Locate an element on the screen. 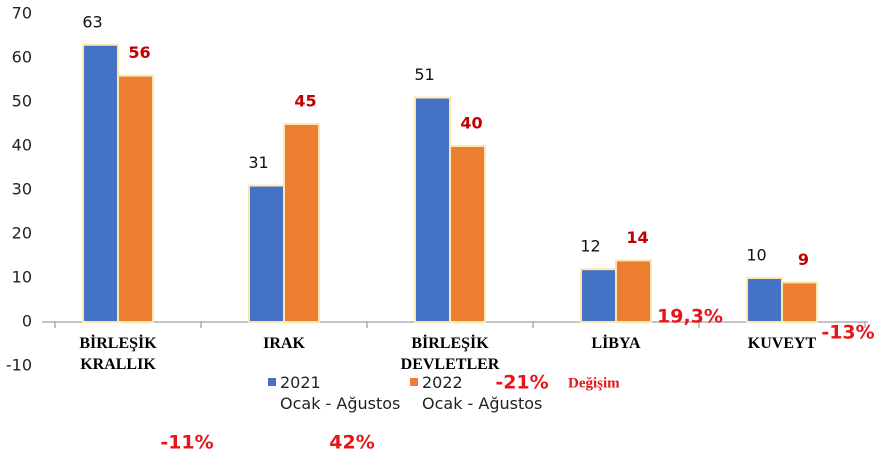 The image size is (875, 457). y-tick-label: 10 is located at coordinates (22, 277).